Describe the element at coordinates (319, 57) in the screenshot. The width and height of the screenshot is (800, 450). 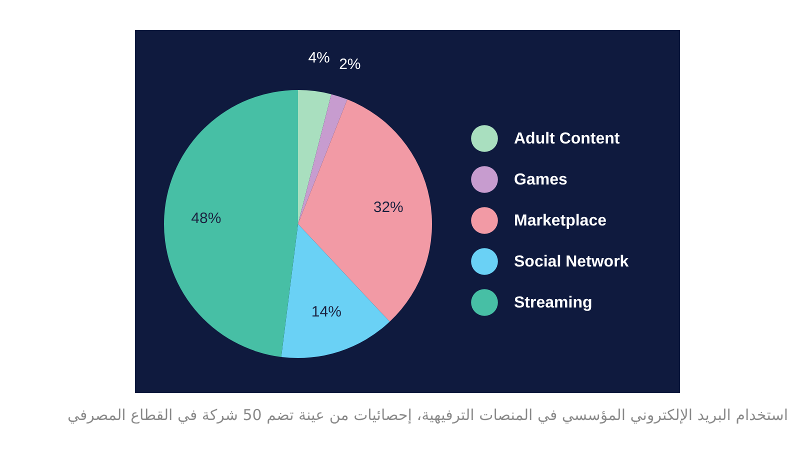
I see `data-label: 4%` at that location.